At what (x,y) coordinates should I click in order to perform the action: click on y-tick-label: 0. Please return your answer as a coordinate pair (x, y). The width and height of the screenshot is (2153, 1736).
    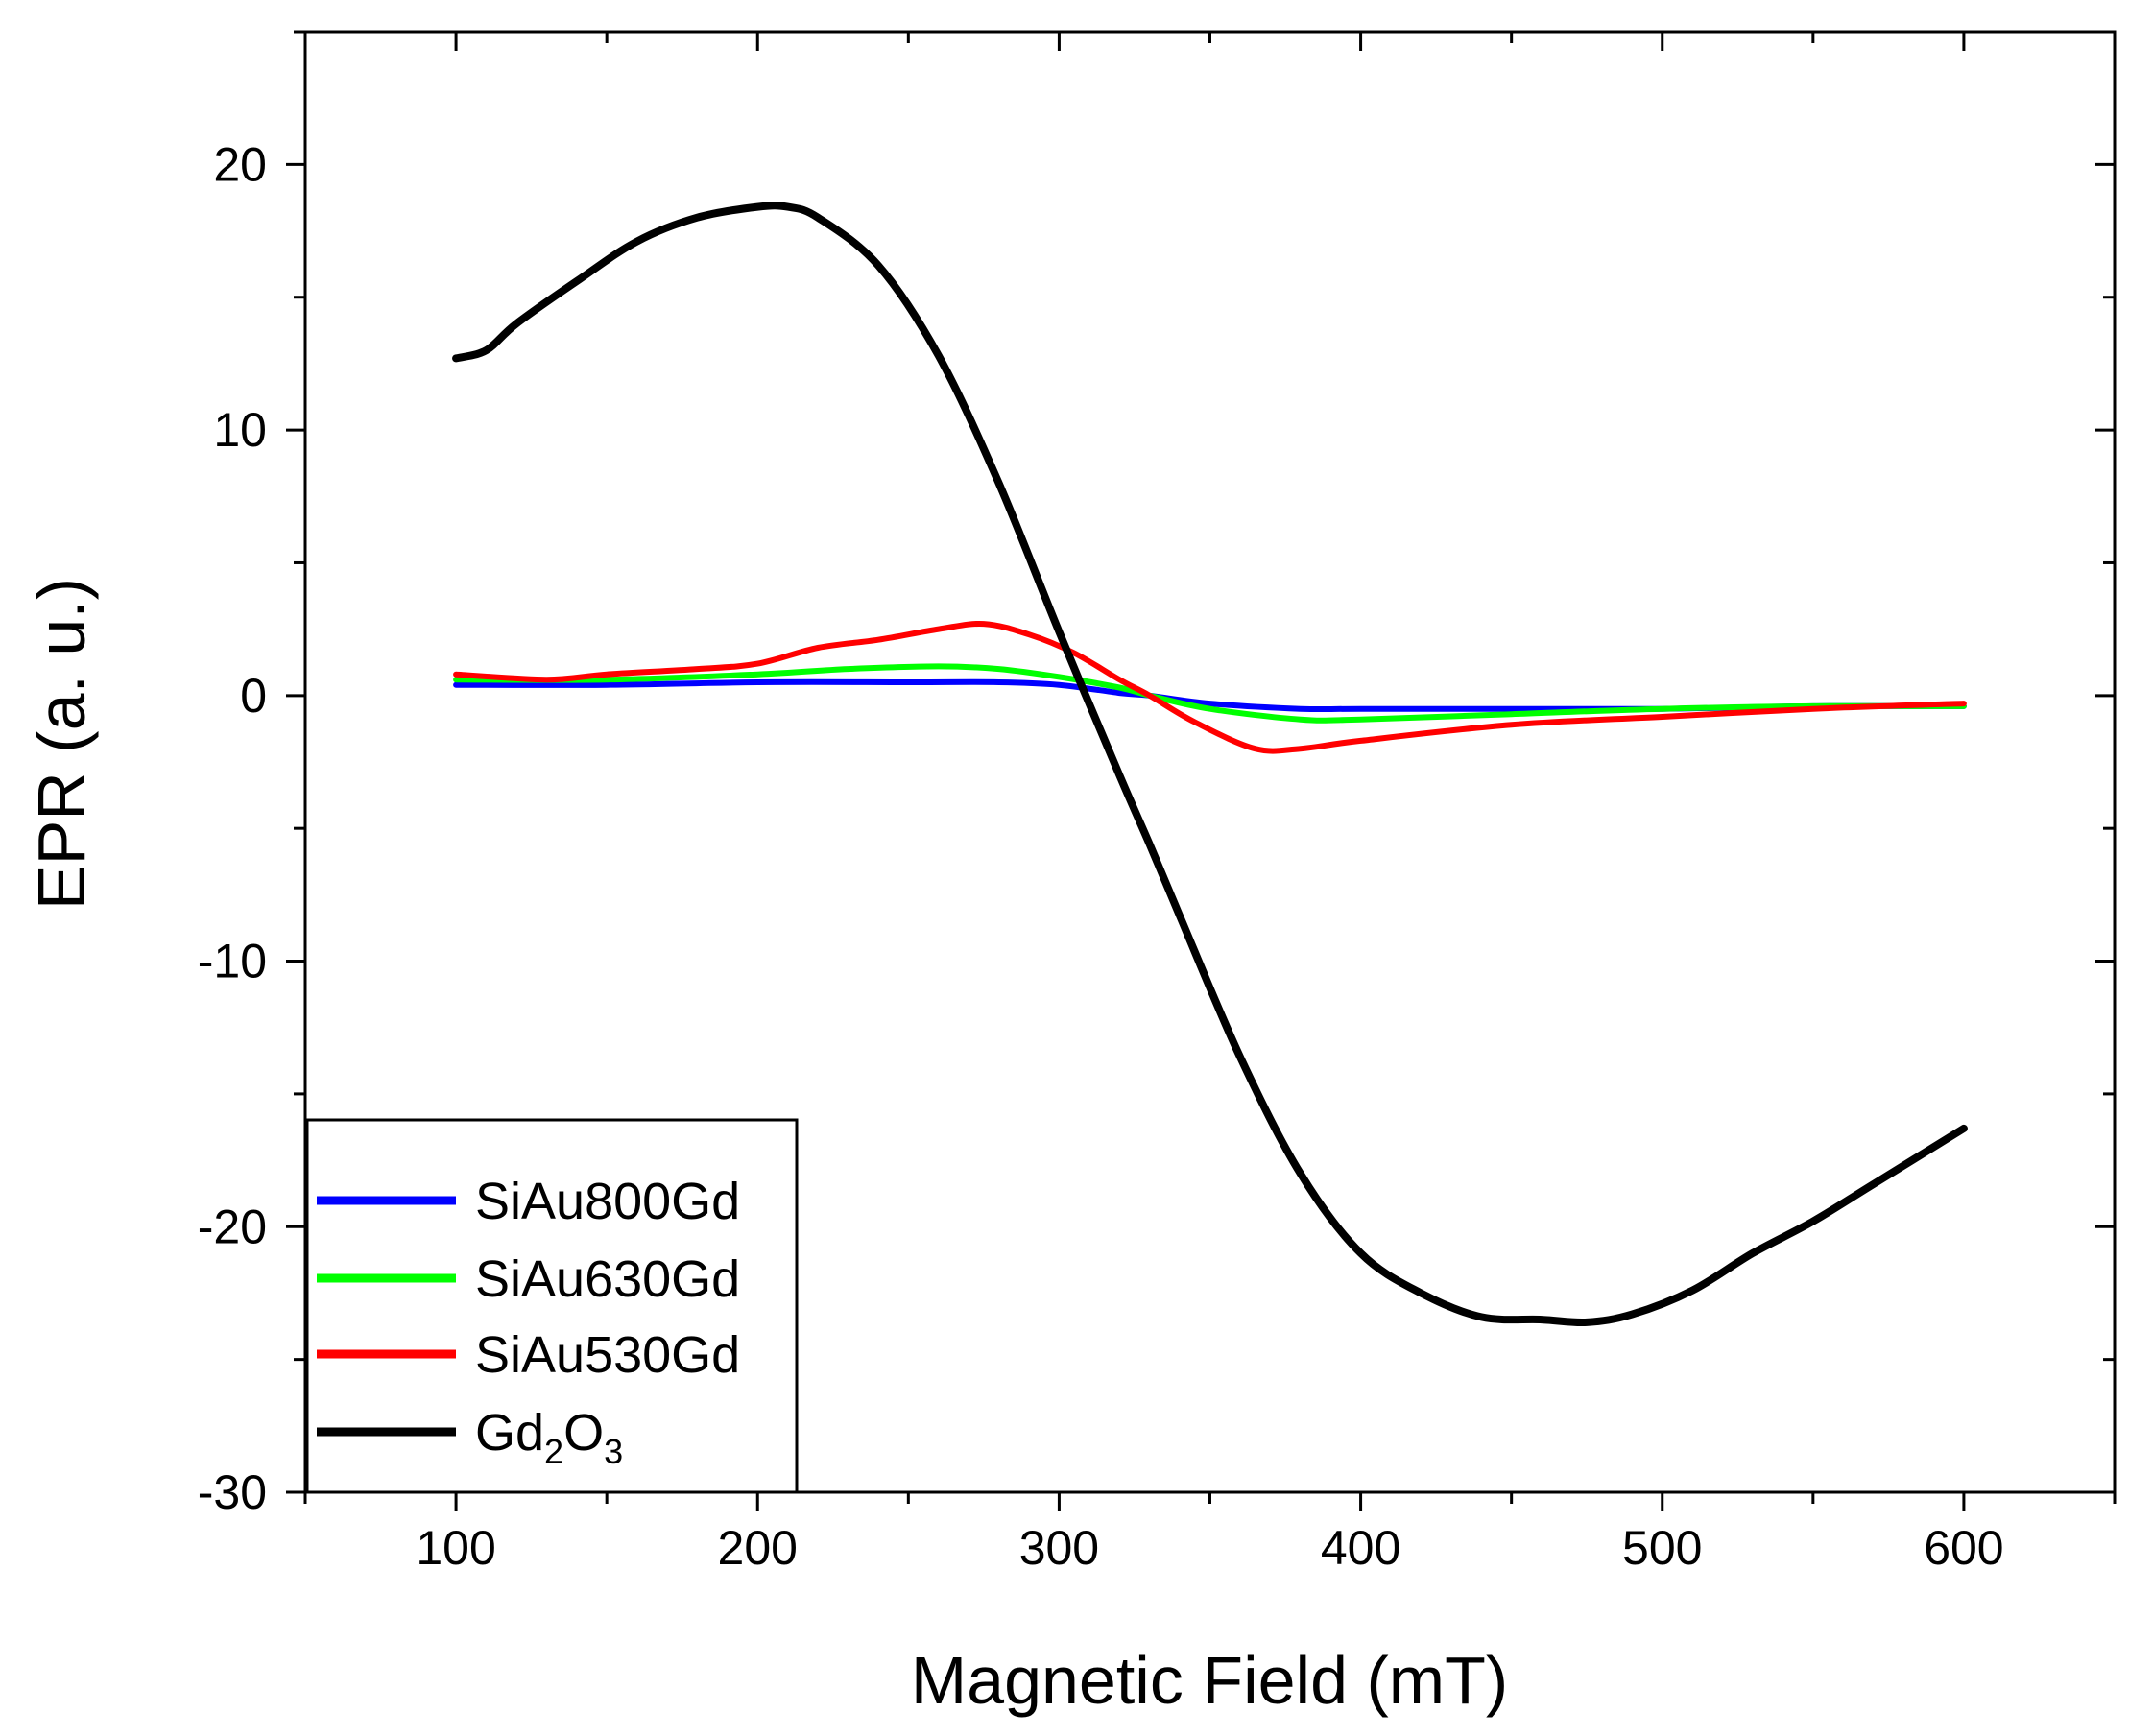
    Looking at the image, I should click on (253, 696).